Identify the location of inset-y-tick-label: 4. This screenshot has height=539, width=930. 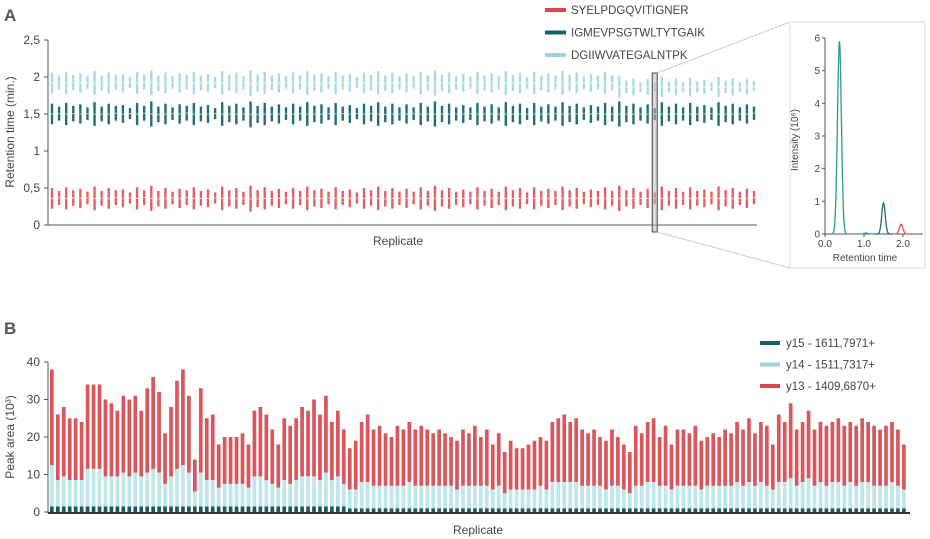
(817, 104).